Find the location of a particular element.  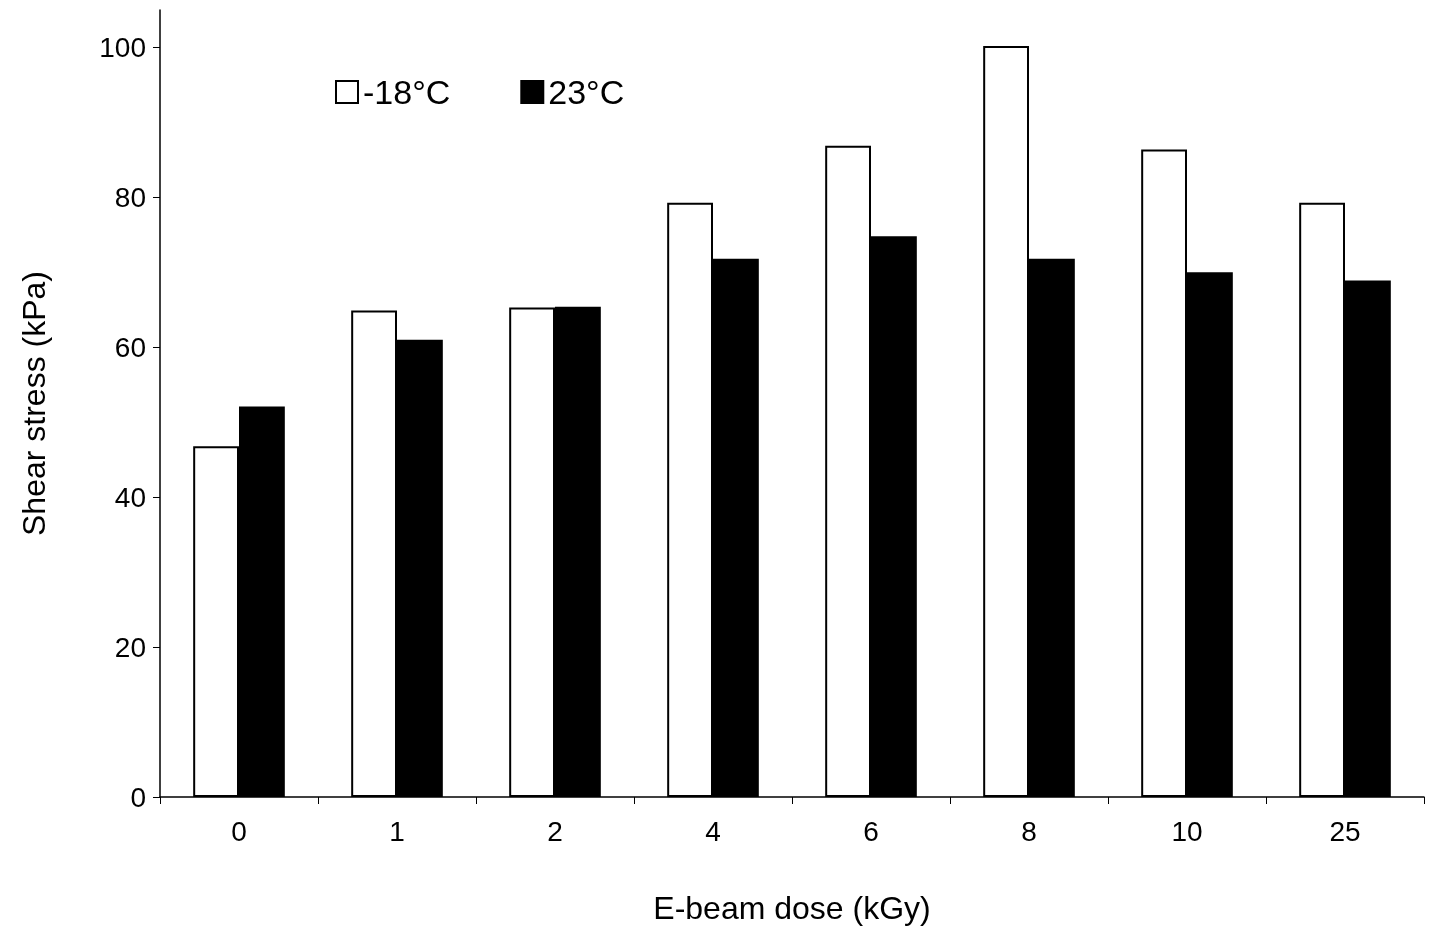

y-tick-label: 60 is located at coordinates (130, 347).